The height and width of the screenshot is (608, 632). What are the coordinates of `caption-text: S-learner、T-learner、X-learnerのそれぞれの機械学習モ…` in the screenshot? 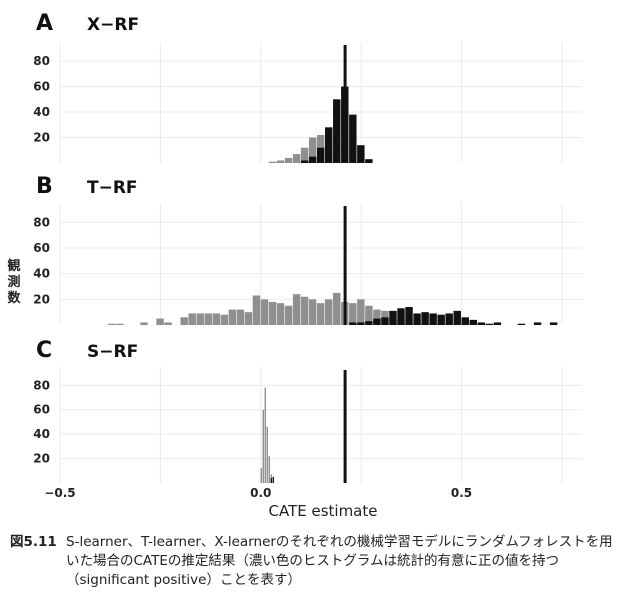 It's located at (339, 561).